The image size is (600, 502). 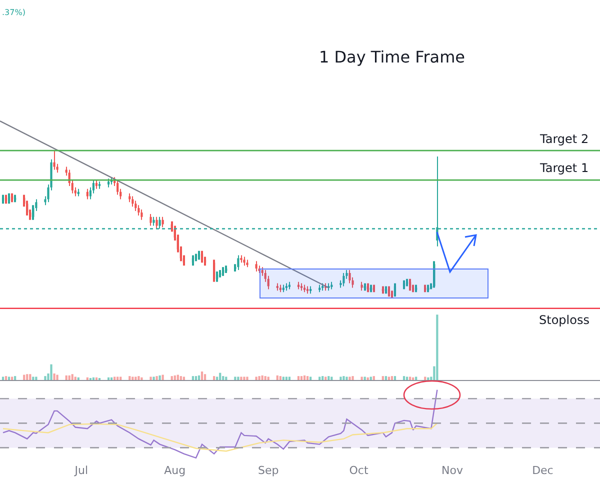 What do you see at coordinates (564, 320) in the screenshot?
I see `ref-line-label: Stoploss` at bounding box center [564, 320].